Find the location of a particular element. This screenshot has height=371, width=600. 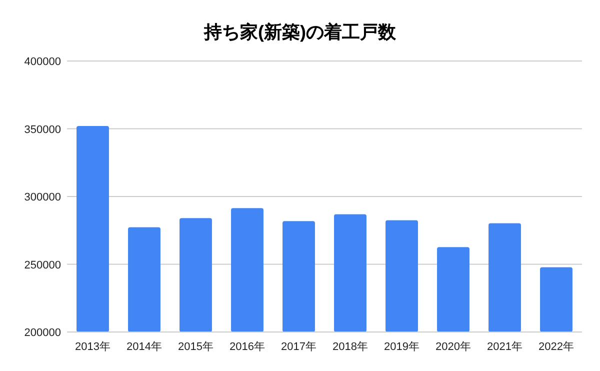

y-tick-label: 200000 is located at coordinates (42, 333).